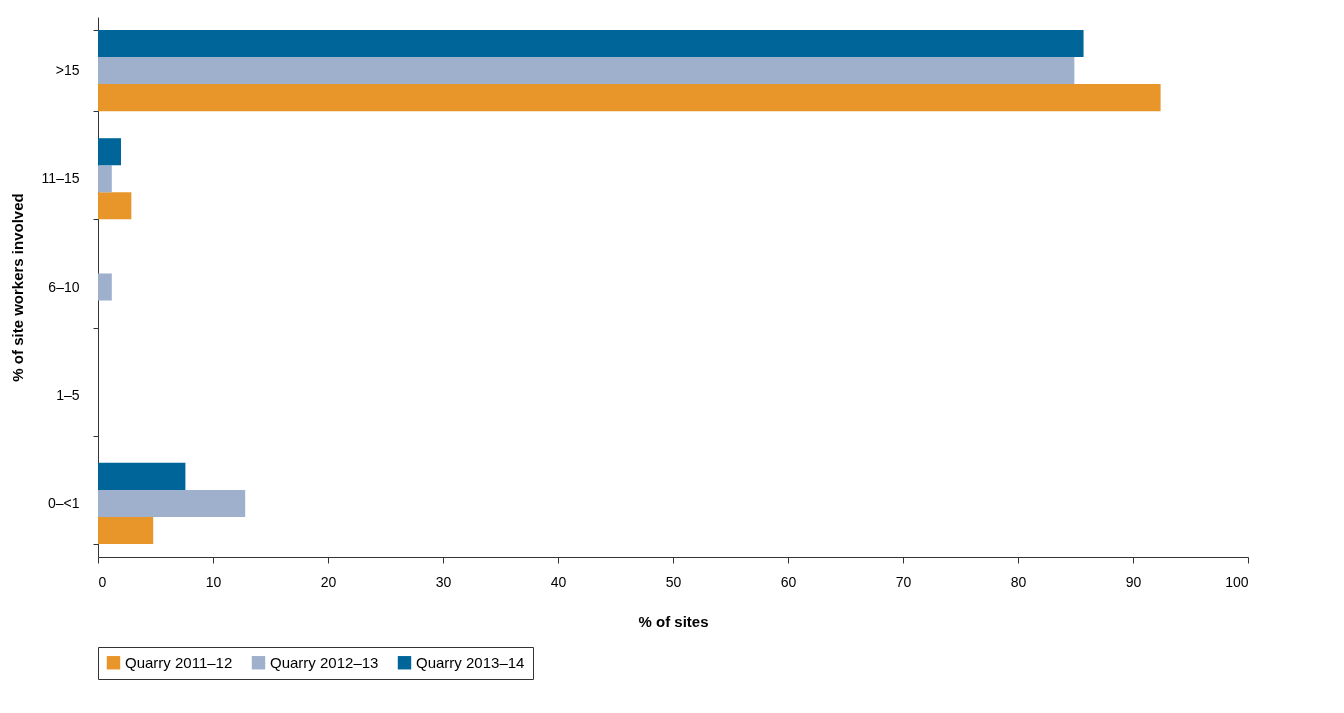  I want to click on x-tick-label: 20, so click(328, 581).